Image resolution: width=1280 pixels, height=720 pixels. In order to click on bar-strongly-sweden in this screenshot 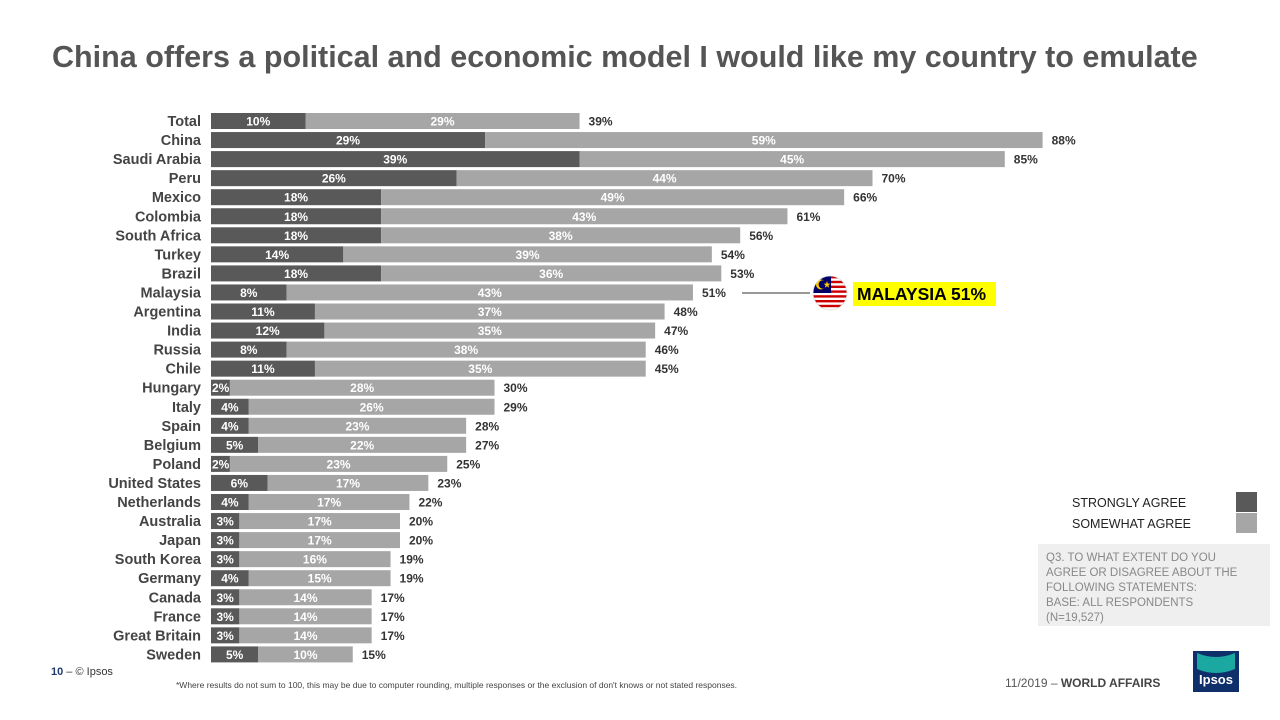, I will do `click(235, 654)`.